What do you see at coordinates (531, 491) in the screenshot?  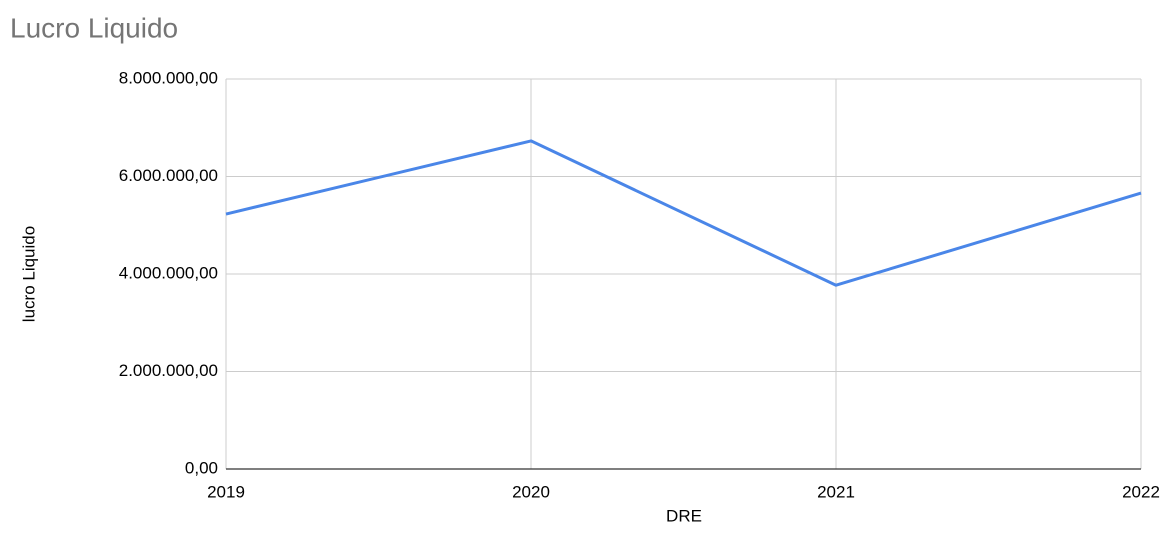 I see `x-tick-label: 2020` at bounding box center [531, 491].